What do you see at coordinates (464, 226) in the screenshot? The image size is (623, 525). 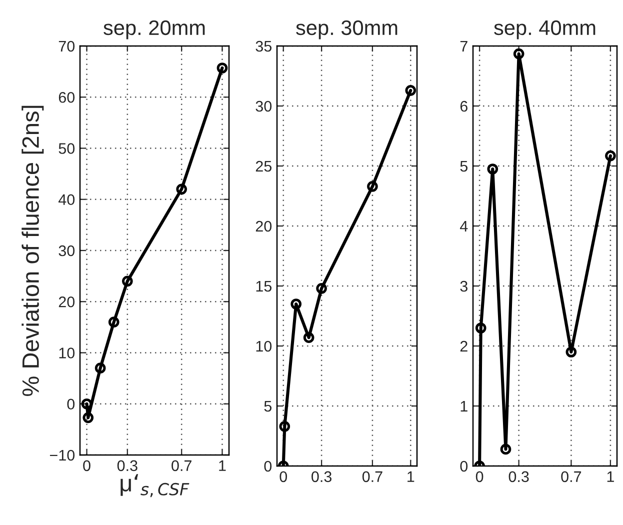 I see `y-tick-label: 4` at bounding box center [464, 226].